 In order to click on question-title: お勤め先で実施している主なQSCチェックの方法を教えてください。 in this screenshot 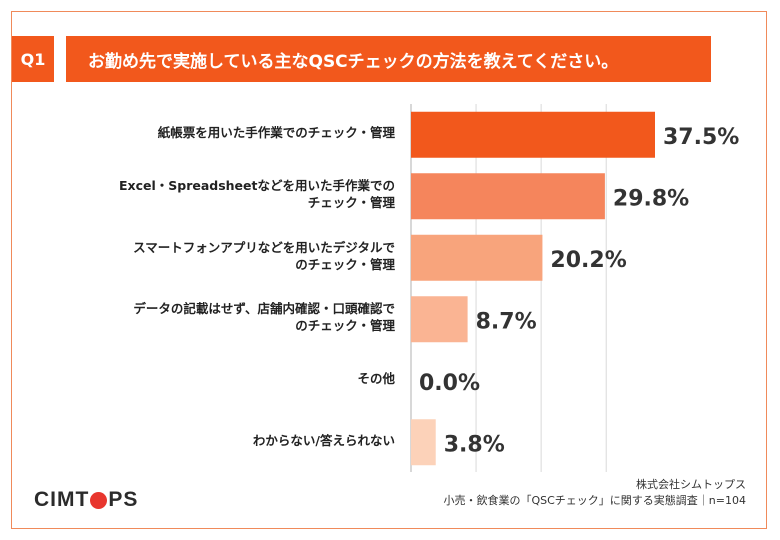, I will do `click(388, 59)`.